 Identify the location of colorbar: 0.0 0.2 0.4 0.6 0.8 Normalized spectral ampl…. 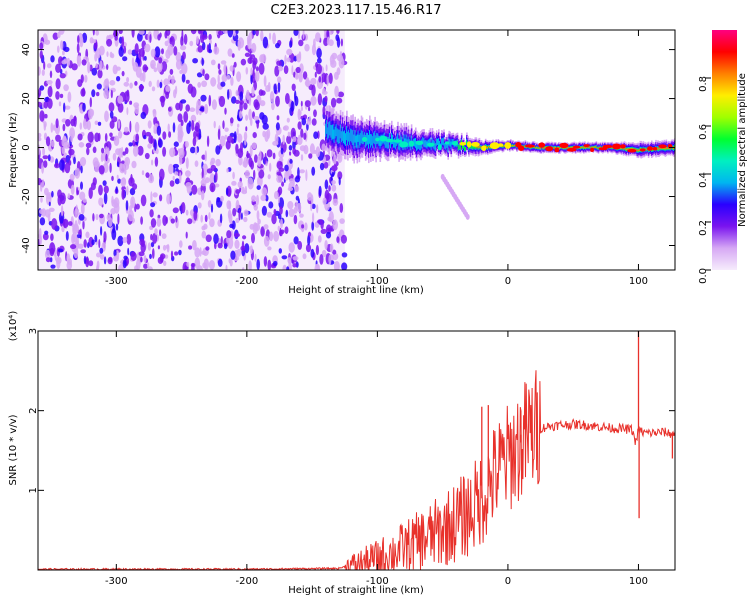
(723, 157).